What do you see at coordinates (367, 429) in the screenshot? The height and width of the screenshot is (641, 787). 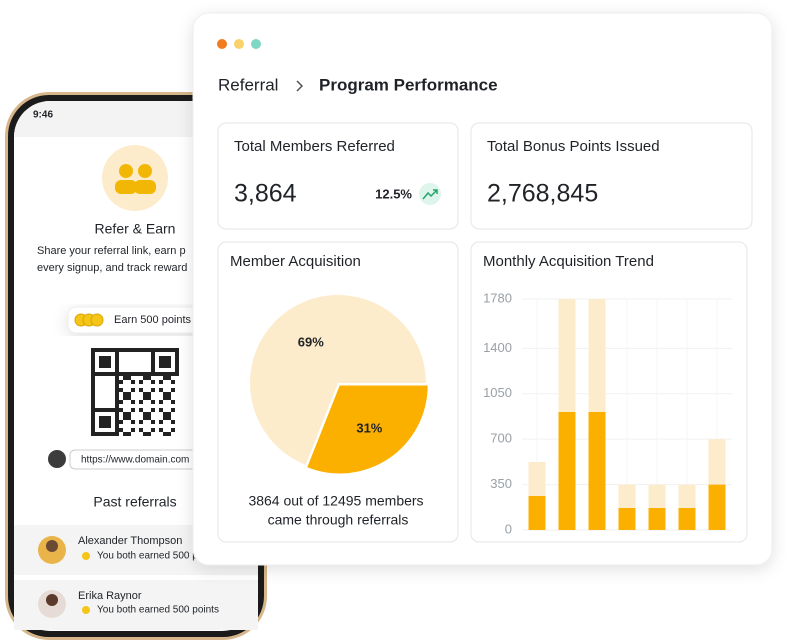 I see `pie-slice` at bounding box center [367, 429].